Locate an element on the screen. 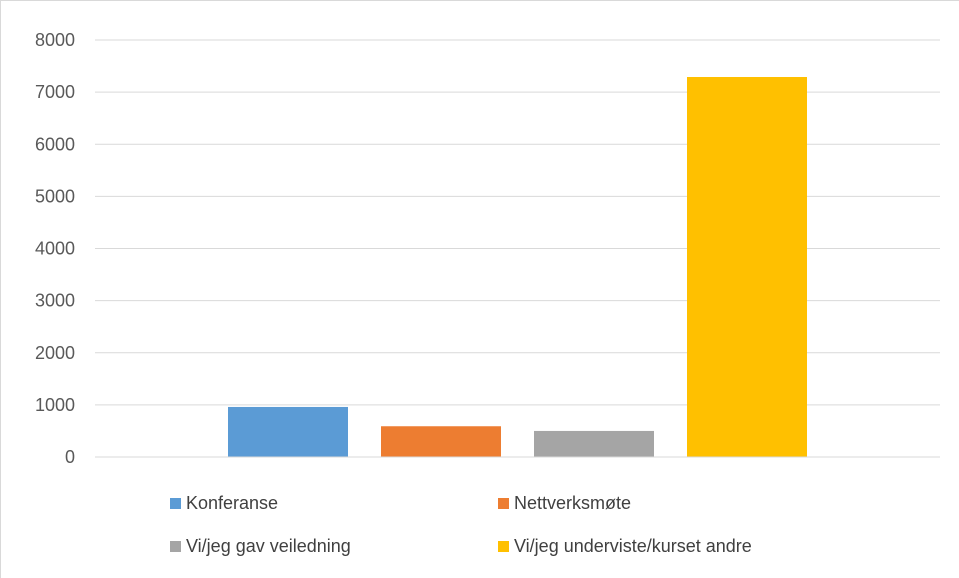  y-tick-label: 0 is located at coordinates (70, 457).